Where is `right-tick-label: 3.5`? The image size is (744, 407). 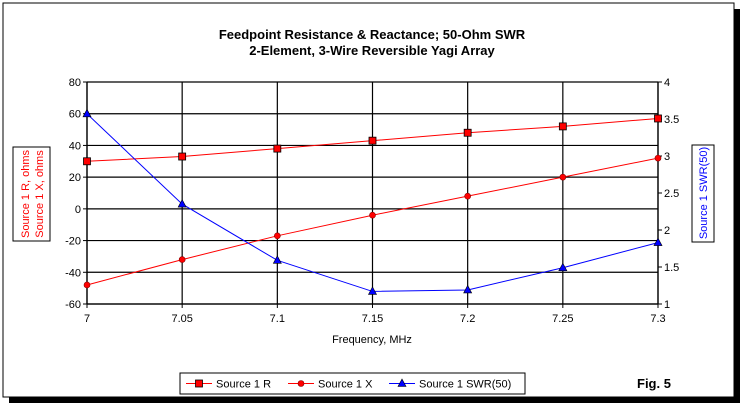
right-tick-label: 3.5 is located at coordinates (671, 120).